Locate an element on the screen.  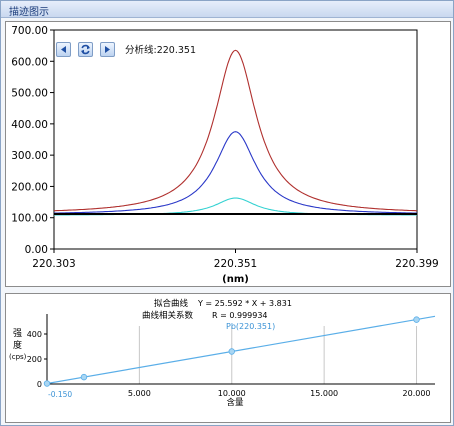
fit-curve-label: 拟合曲线 is located at coordinates (171, 303).